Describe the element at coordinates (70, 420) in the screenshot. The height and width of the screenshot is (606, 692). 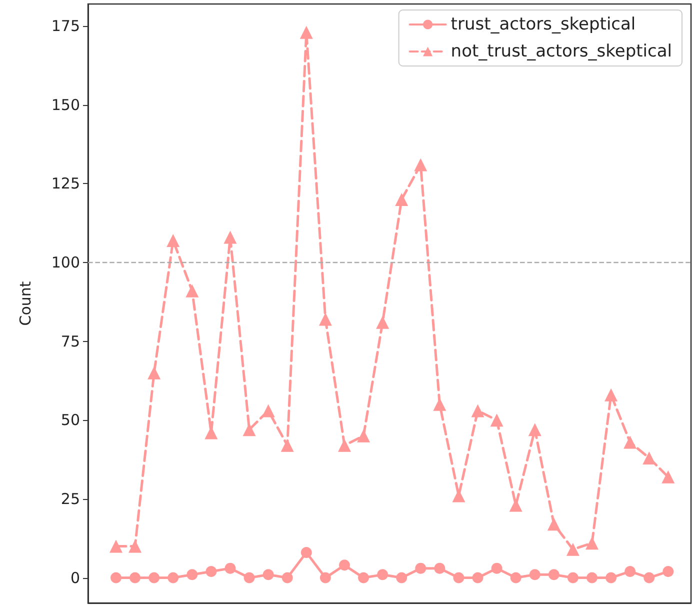
I see `y-tick-label: 50` at that location.